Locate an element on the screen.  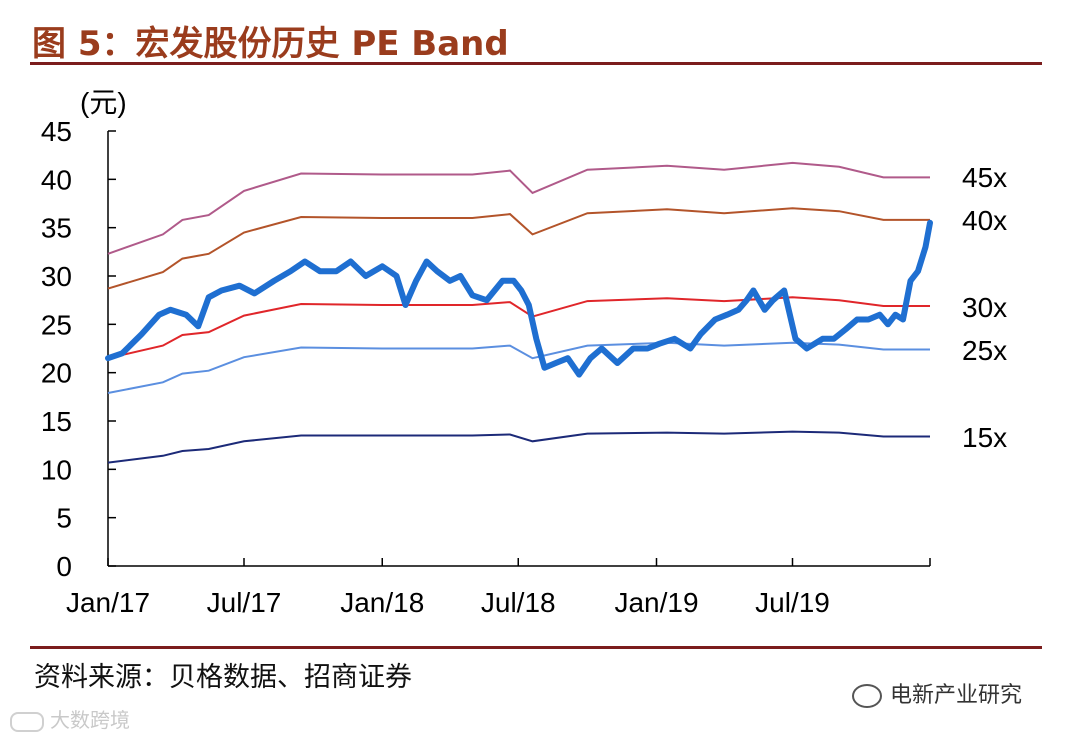
x-tick-label: Jul/19 is located at coordinates (792, 602).